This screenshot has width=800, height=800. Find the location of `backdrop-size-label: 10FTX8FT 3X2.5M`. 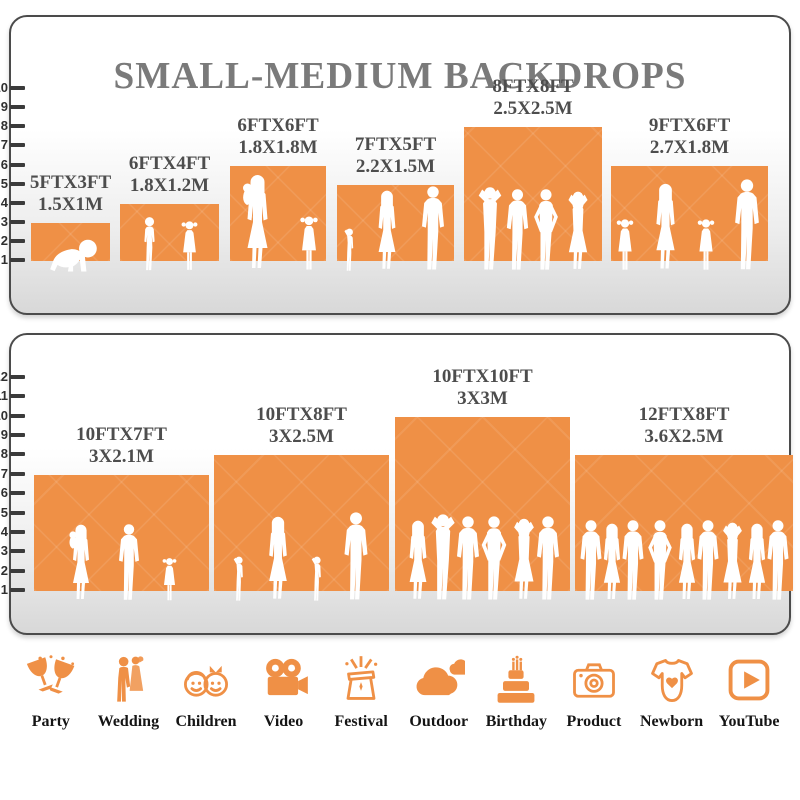

backdrop-size-label: 10FTX8FT 3X2.5M is located at coordinates (301, 426).